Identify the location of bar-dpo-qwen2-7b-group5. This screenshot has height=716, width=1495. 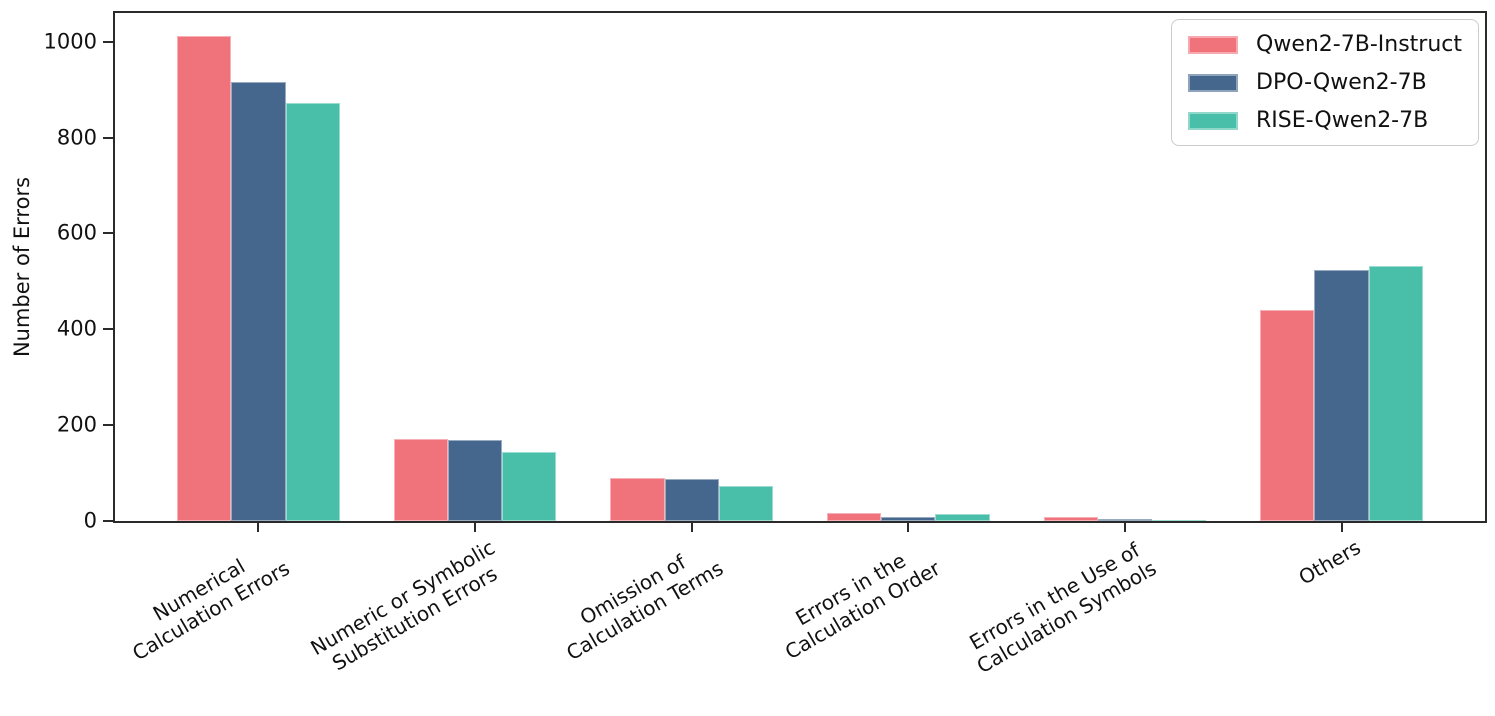
(1124, 520).